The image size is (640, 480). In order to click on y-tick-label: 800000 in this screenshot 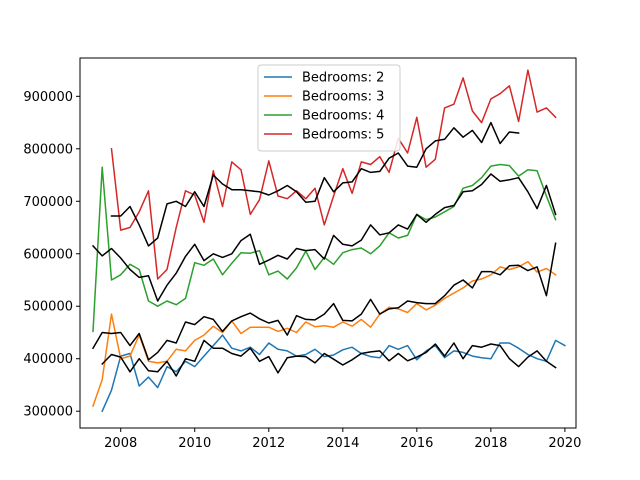, I will do `click(48, 149)`.